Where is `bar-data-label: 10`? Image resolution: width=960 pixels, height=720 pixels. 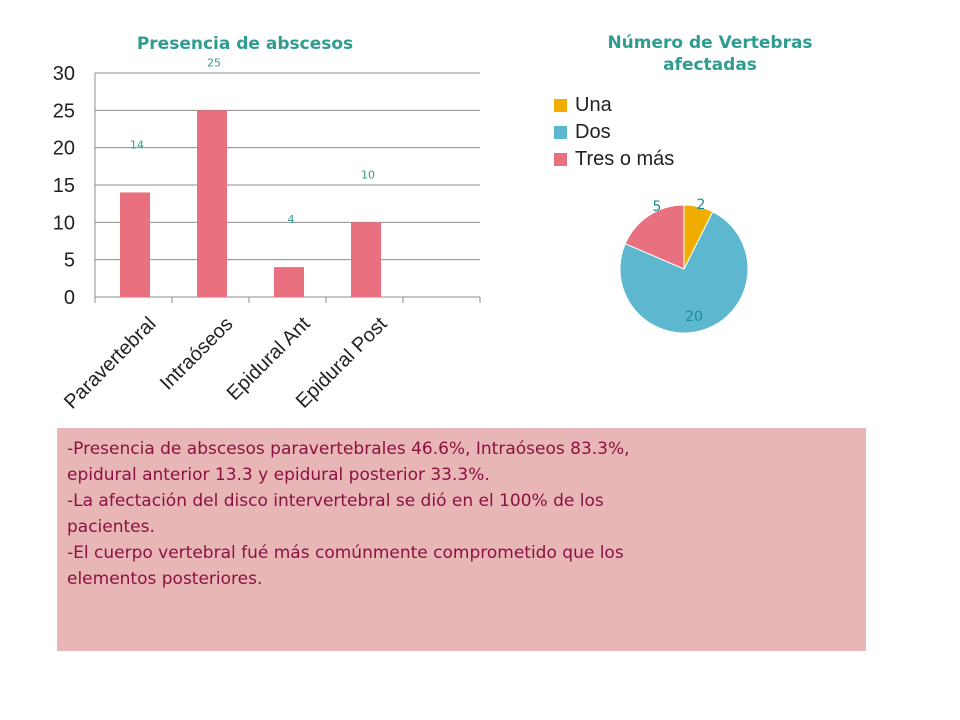 bar-data-label: 10 is located at coordinates (368, 174).